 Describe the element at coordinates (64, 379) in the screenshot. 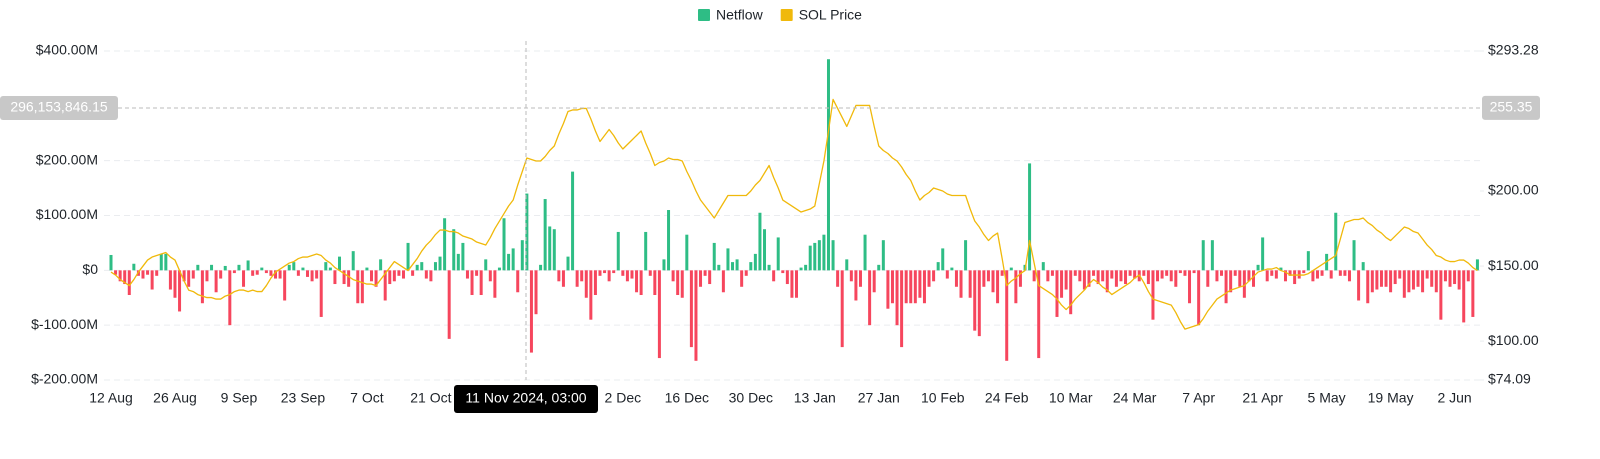

I see `y-tick-label: $-200.00M` at that location.